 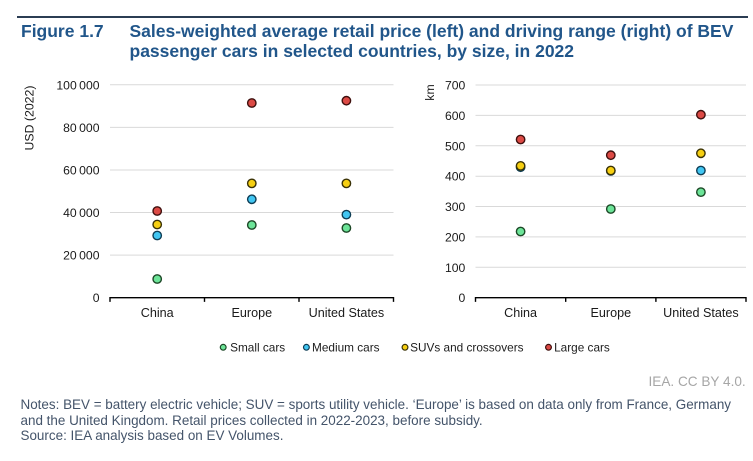 I want to click on svg-text: 20 000, so click(x=81, y=256).